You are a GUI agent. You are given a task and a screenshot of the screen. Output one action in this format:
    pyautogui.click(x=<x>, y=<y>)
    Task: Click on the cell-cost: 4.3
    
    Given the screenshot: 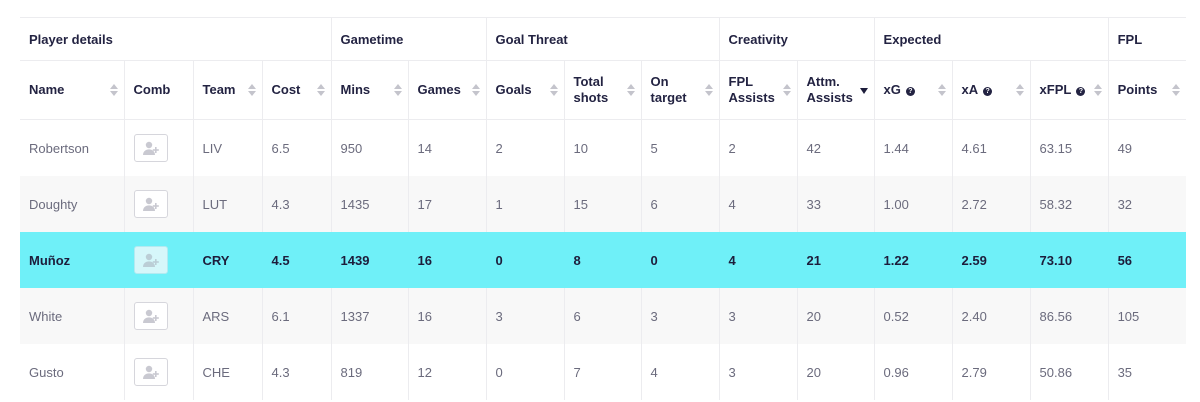 What is the action you would take?
    pyautogui.click(x=297, y=204)
    